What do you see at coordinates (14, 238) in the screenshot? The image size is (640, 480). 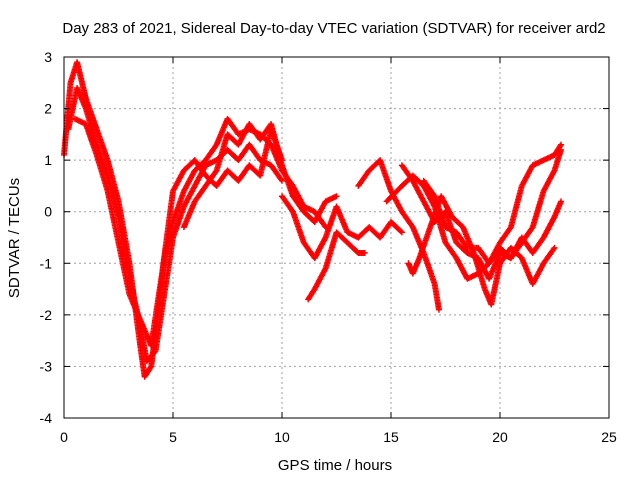 I see `y-axis-label: SDTVAR / TECUs` at bounding box center [14, 238].